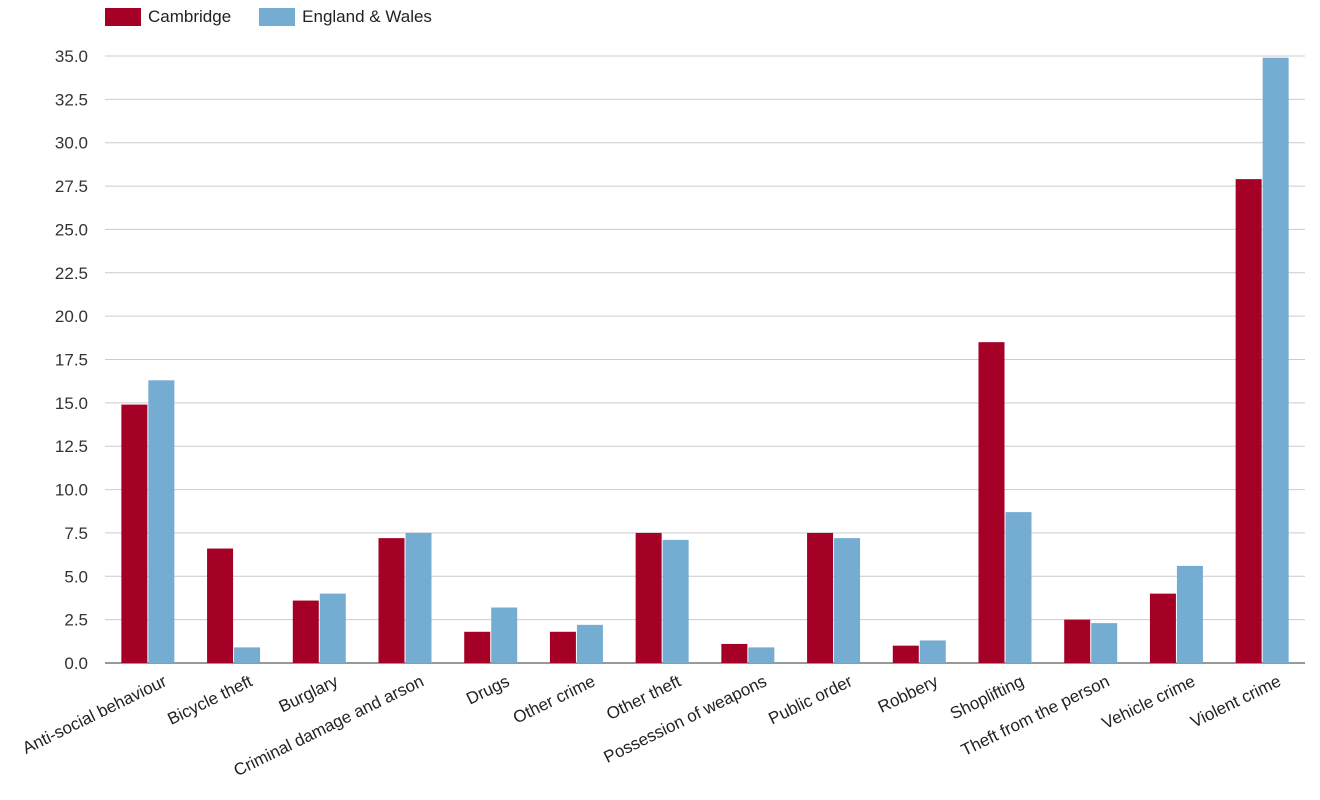 This screenshot has width=1320, height=800. I want to click on legend-item-england-wales: England & Wales, so click(345, 17).